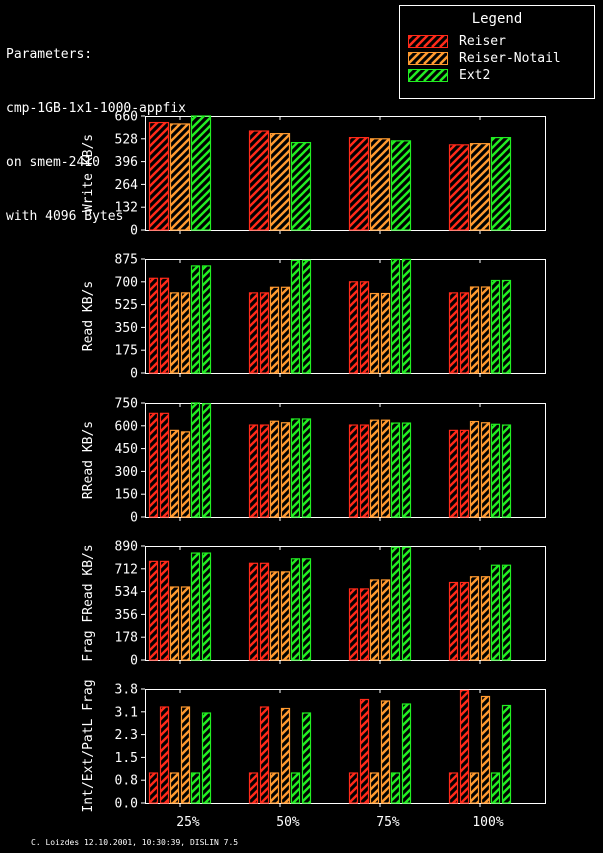 This screenshot has height=853, width=603. Describe the element at coordinates (126, 735) in the screenshot. I see `y-tick-label: 2.3` at that location.